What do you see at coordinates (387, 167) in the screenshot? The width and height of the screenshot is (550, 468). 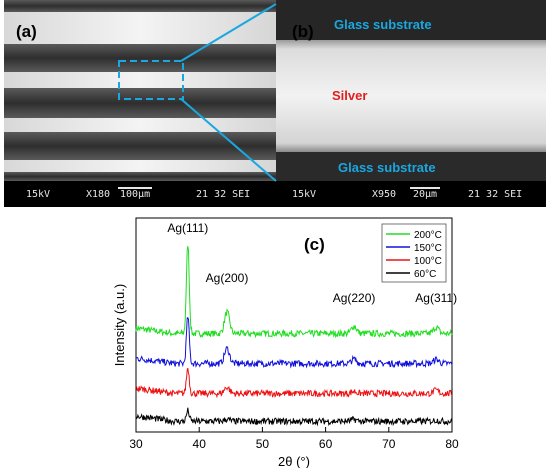 I see `glass-substrate-label-bottom: Glass substrate` at bounding box center [387, 167].